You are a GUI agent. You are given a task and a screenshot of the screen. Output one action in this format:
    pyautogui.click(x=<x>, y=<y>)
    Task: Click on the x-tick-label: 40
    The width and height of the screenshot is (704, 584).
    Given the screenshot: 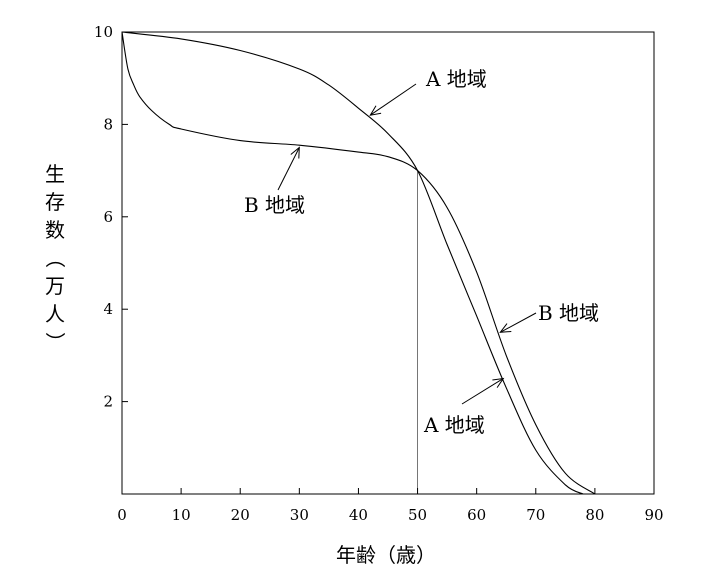 What is the action you would take?
    pyautogui.click(x=358, y=515)
    